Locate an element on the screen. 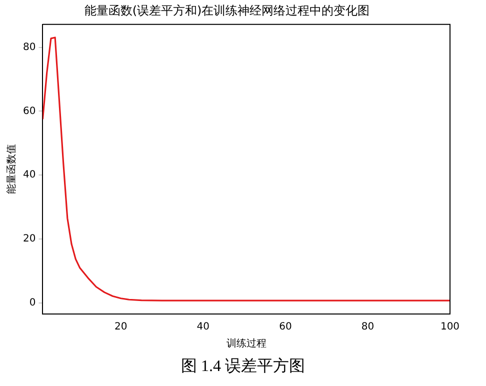 The height and width of the screenshot is (386, 486). x-tick-label: 60 is located at coordinates (285, 327).